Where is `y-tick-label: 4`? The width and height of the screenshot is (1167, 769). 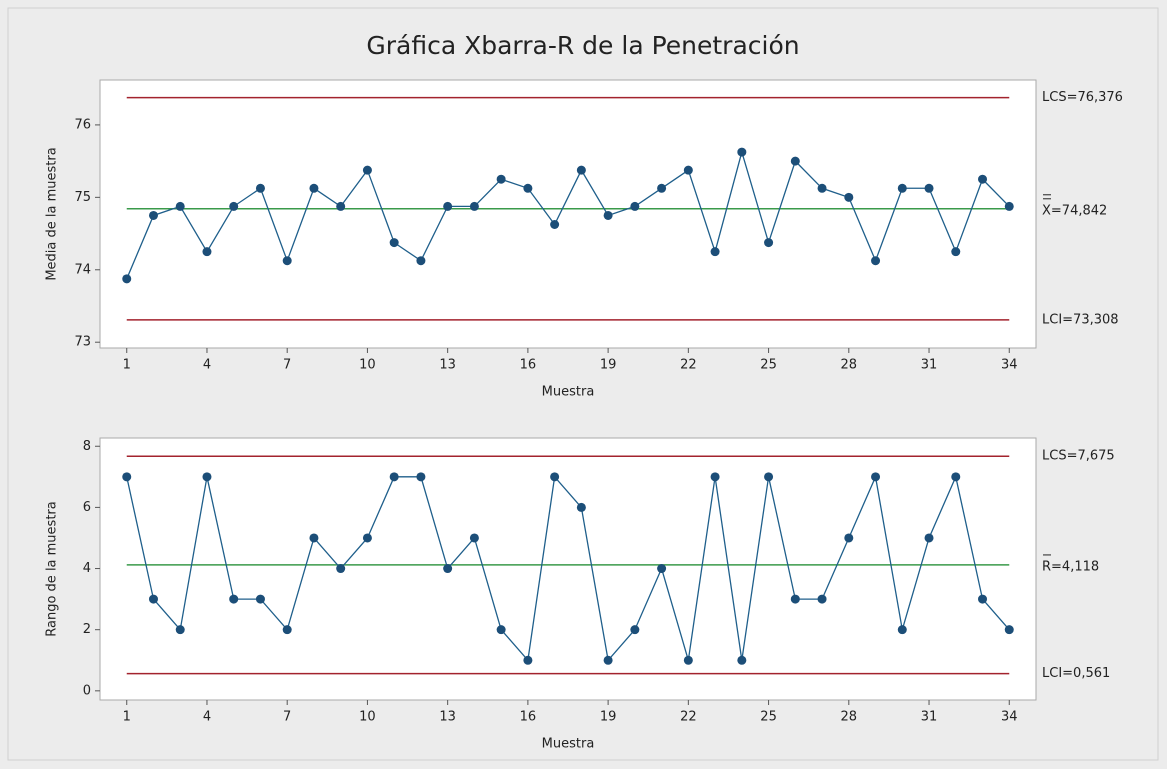
y-tick-label: 4 is located at coordinates (87, 568).